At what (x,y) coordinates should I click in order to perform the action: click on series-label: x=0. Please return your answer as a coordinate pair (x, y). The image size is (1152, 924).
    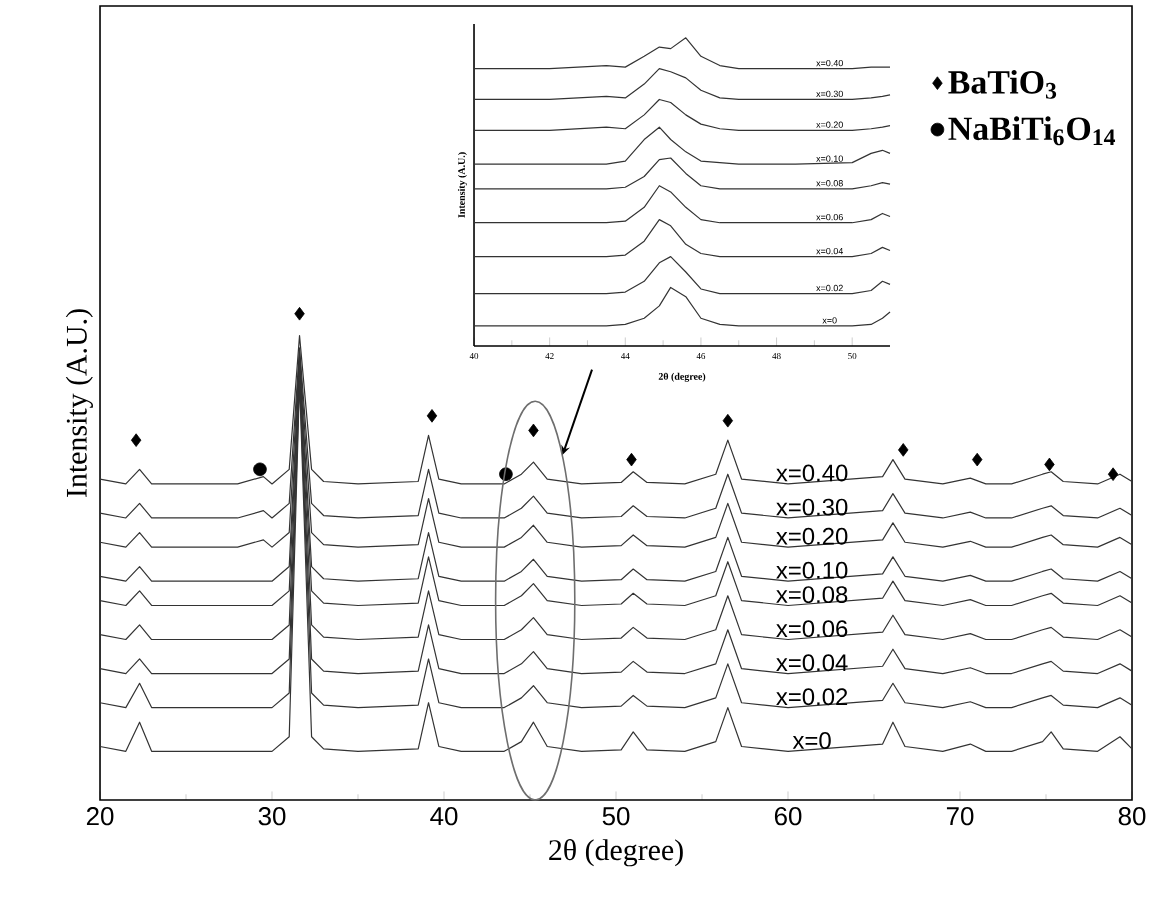
    Looking at the image, I should click on (811, 740).